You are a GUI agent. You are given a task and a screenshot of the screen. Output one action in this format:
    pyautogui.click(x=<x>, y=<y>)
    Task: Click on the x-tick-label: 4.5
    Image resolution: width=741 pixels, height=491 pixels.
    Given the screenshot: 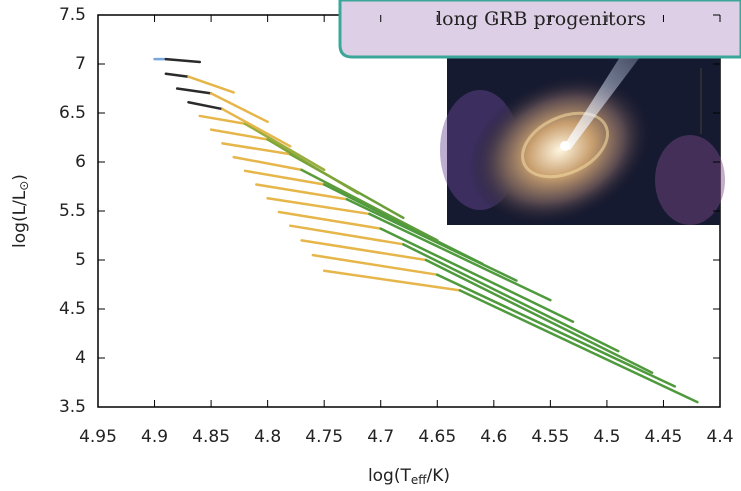 What is the action you would take?
    pyautogui.click(x=606, y=437)
    